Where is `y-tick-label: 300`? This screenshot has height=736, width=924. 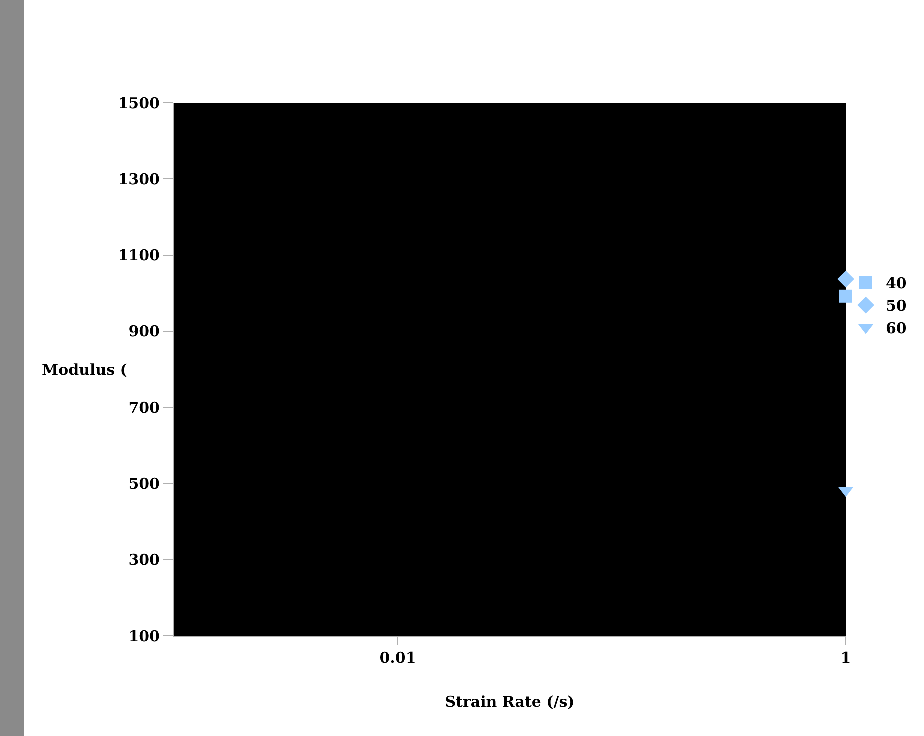
y-tick-label: 300 is located at coordinates (144, 560).